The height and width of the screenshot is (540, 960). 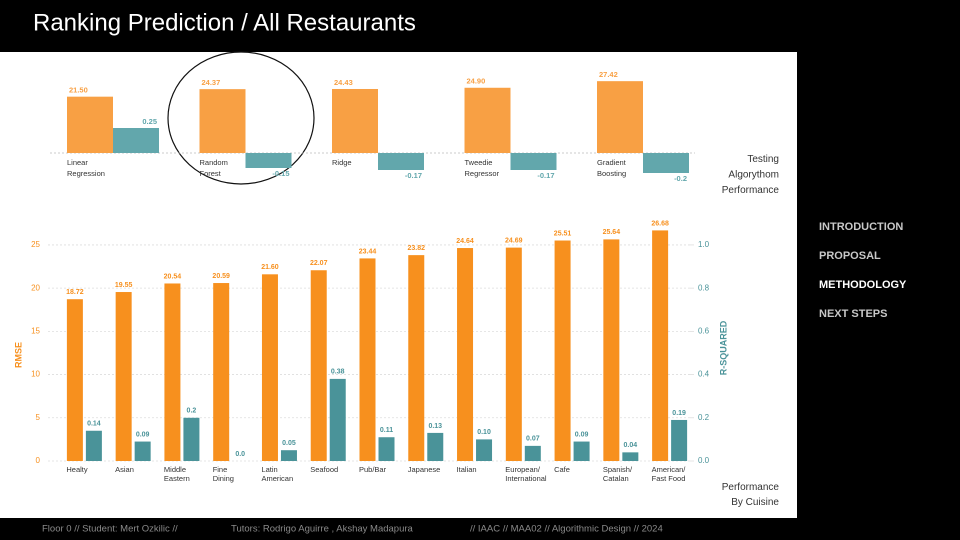 What do you see at coordinates (853, 314) in the screenshot?
I see `nav-item: NEXT STEPS` at bounding box center [853, 314].